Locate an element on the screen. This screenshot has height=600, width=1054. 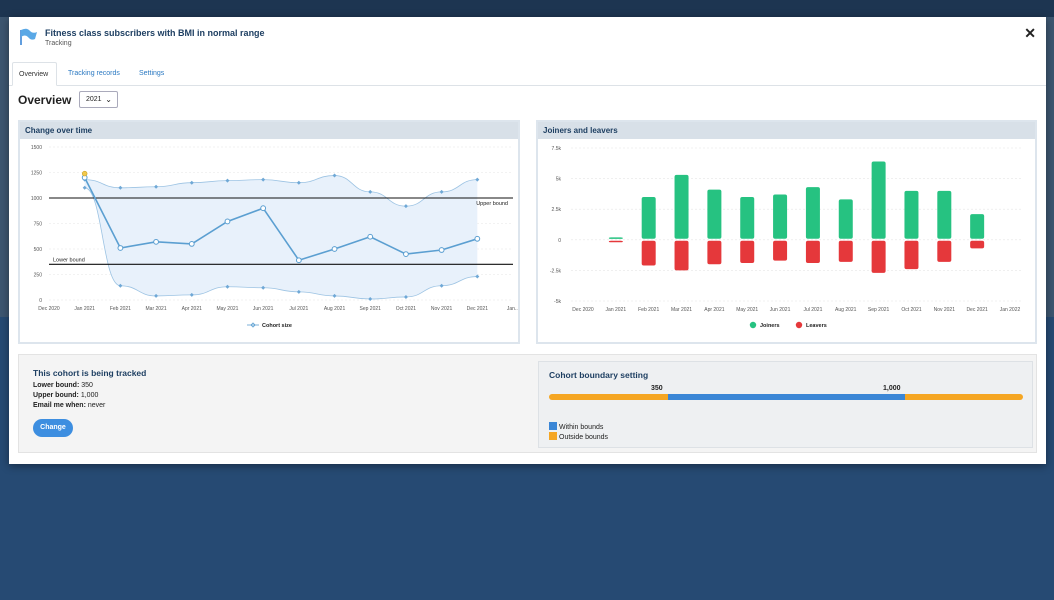
change-button: Change is located at coordinates (53, 428).